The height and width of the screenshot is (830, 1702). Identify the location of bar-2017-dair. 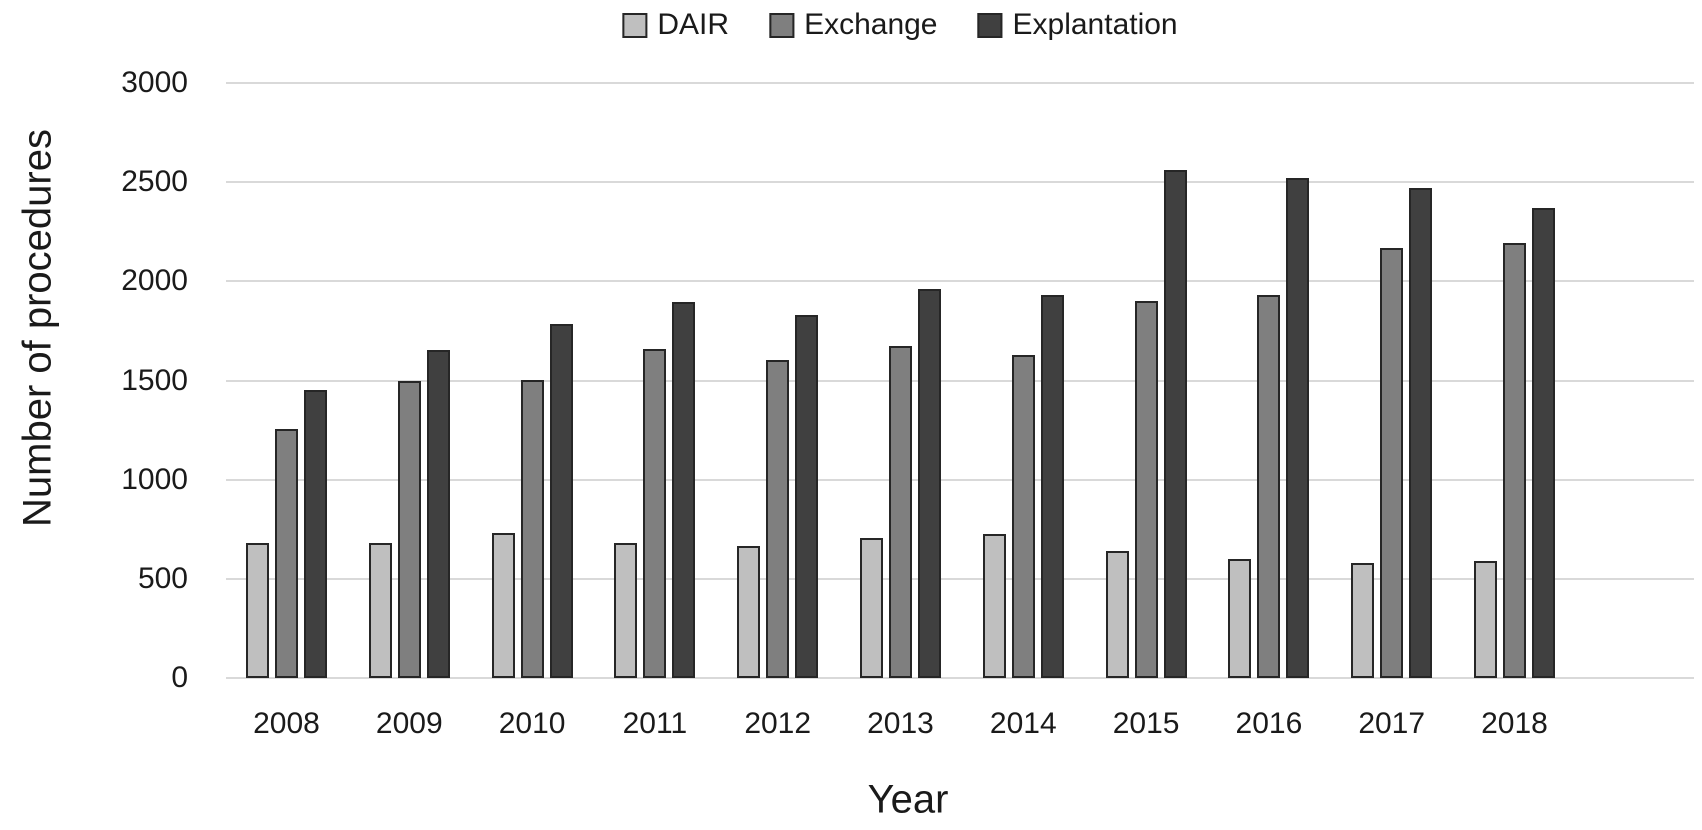
(1363, 620).